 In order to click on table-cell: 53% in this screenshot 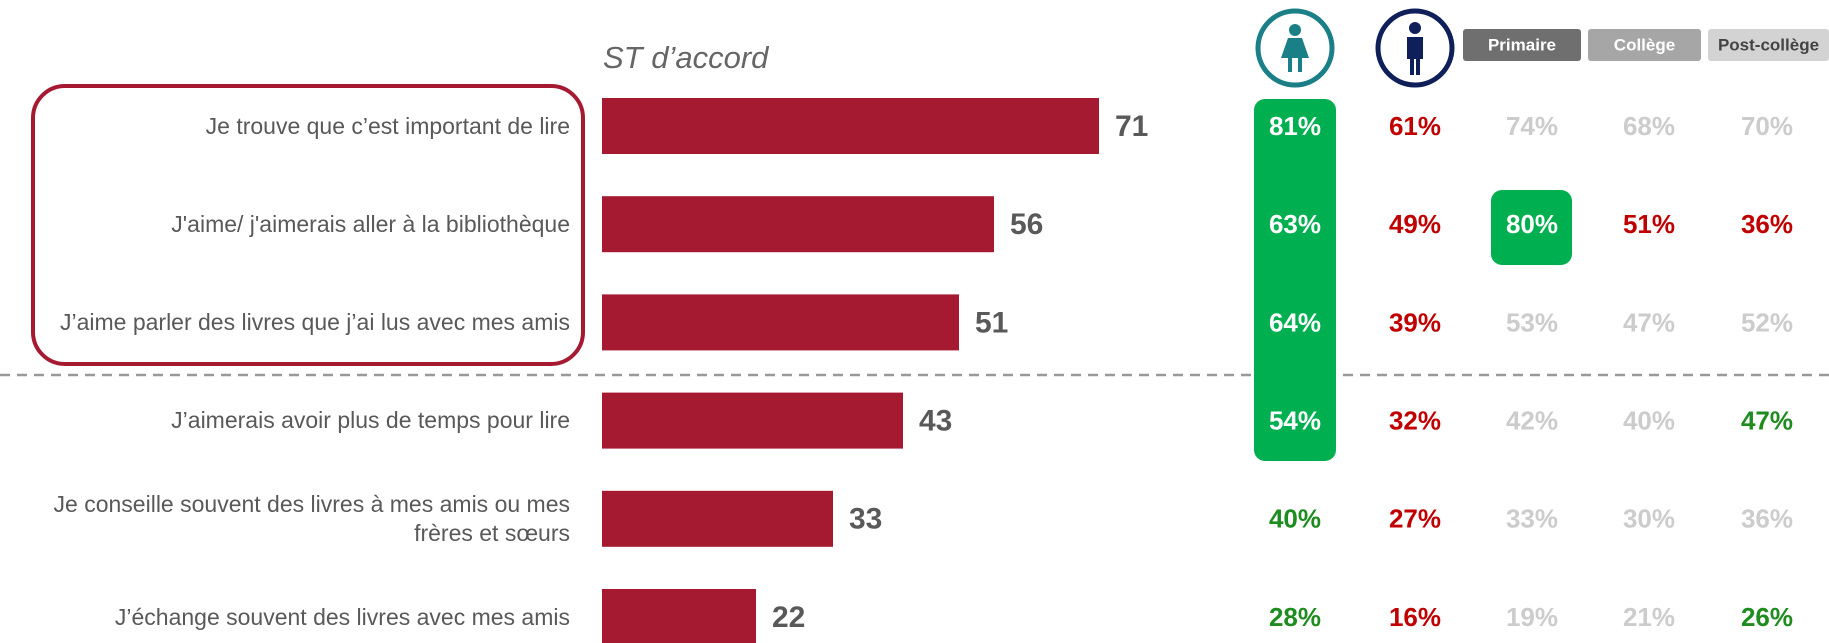, I will do `click(1532, 322)`.